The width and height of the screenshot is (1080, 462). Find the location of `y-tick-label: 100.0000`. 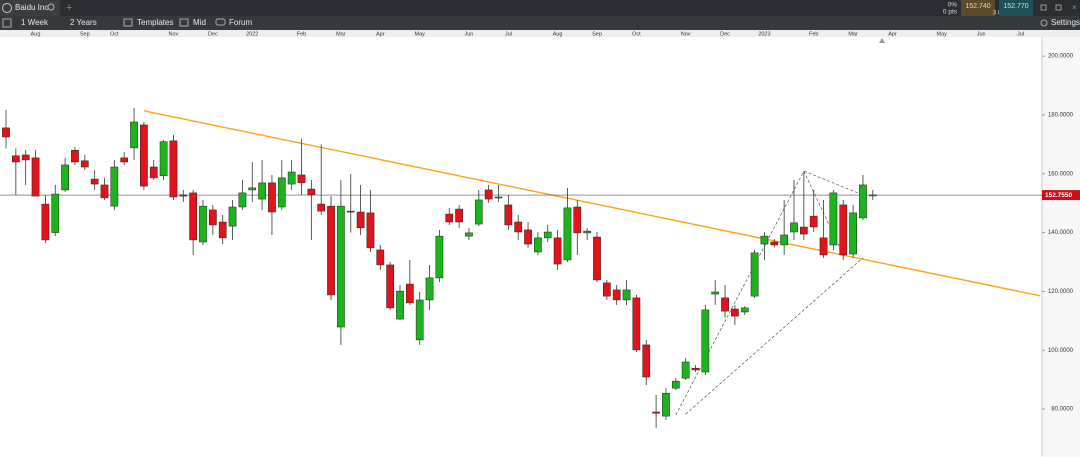

y-tick-label: 100.0000 is located at coordinates (1061, 351).